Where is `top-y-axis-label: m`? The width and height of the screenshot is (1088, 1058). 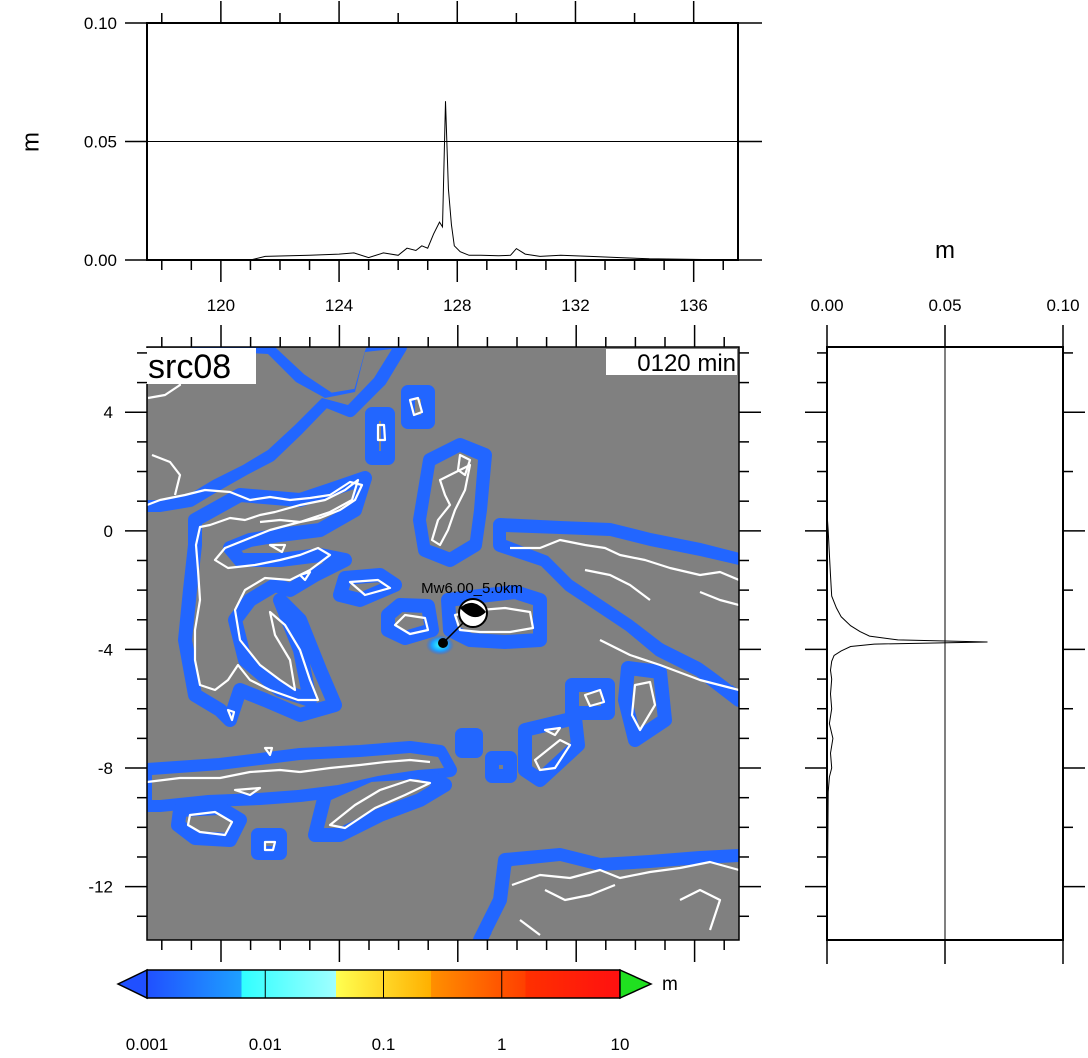 top-y-axis-label: m is located at coordinates (30, 142).